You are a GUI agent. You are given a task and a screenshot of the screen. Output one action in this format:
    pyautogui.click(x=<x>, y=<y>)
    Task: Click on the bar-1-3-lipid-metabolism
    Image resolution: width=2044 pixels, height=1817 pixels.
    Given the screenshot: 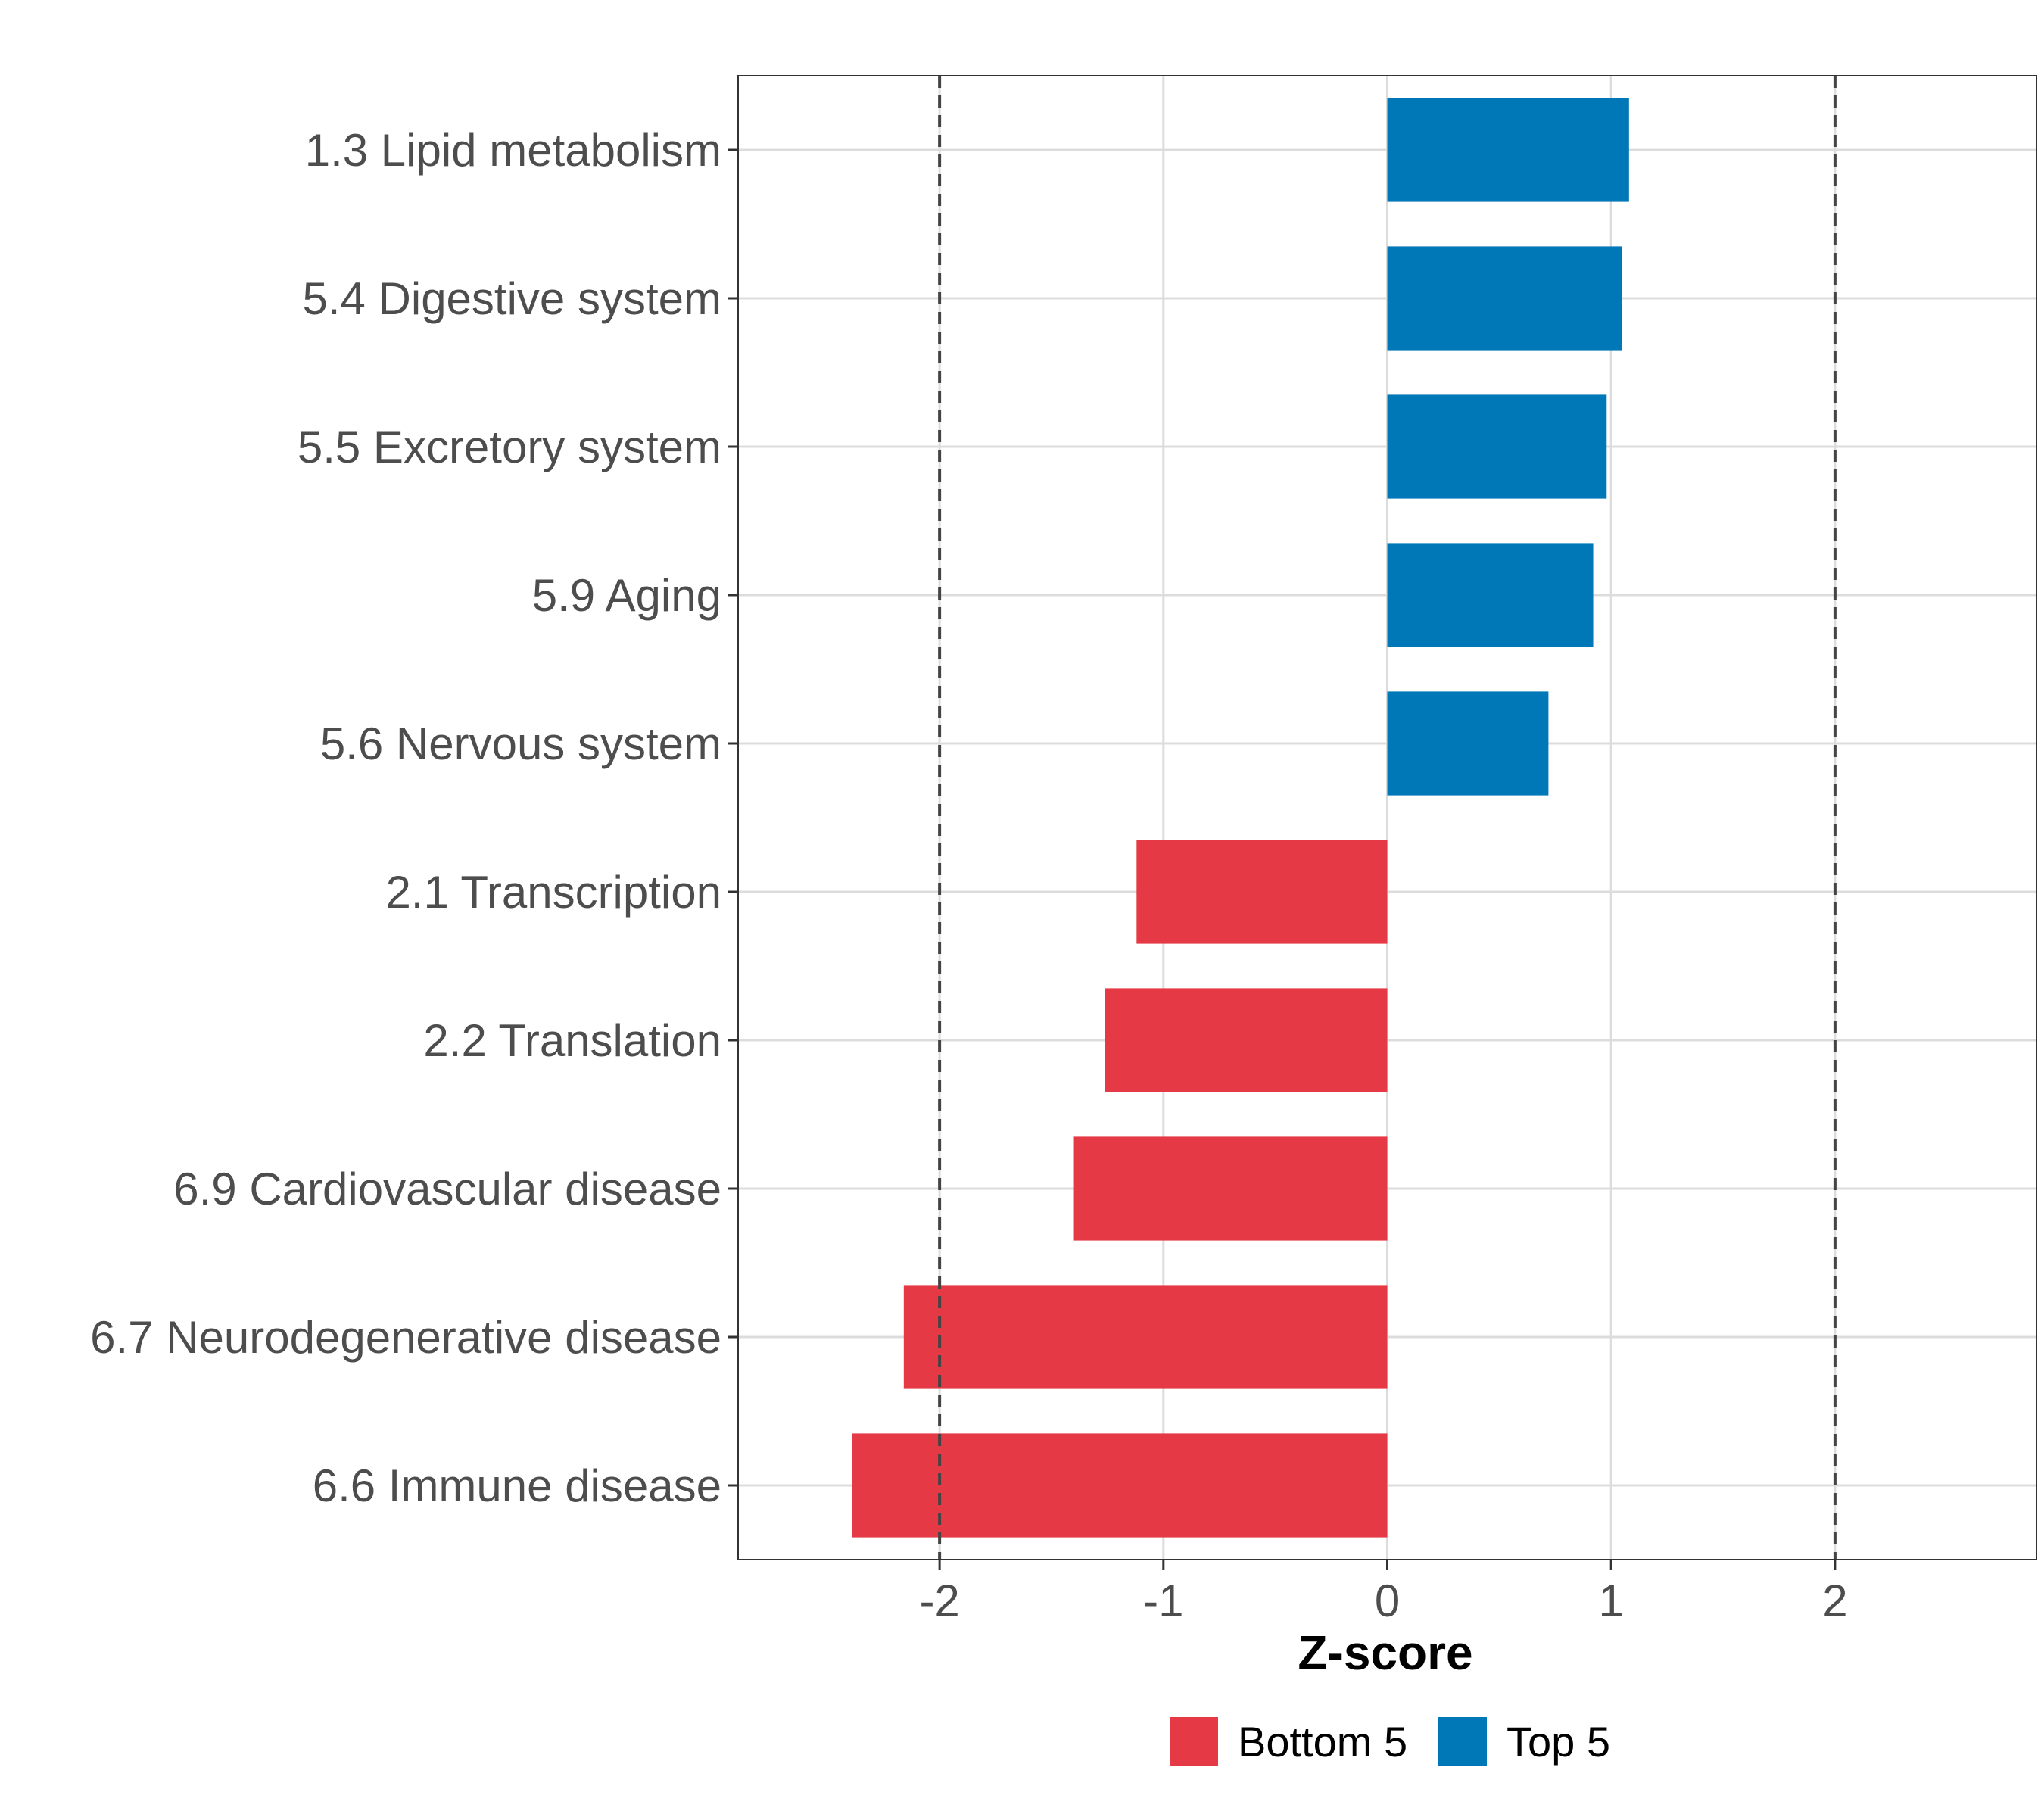 What is the action you would take?
    pyautogui.click(x=1508, y=150)
    